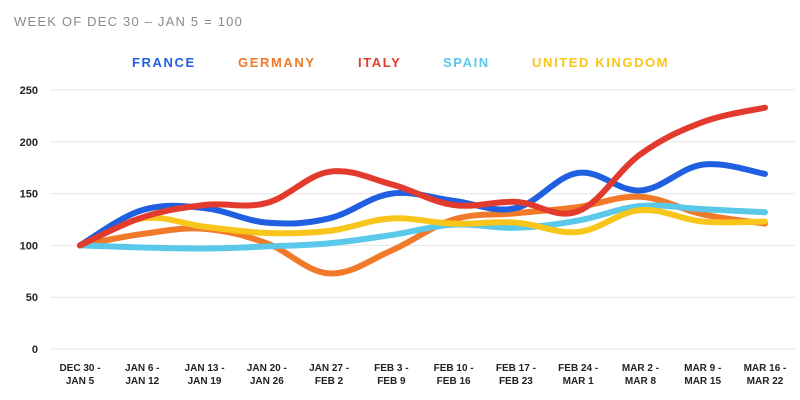 This screenshot has height=400, width=800. Describe the element at coordinates (277, 62) in the screenshot. I see `legend-item-germany: GERMANY` at that location.